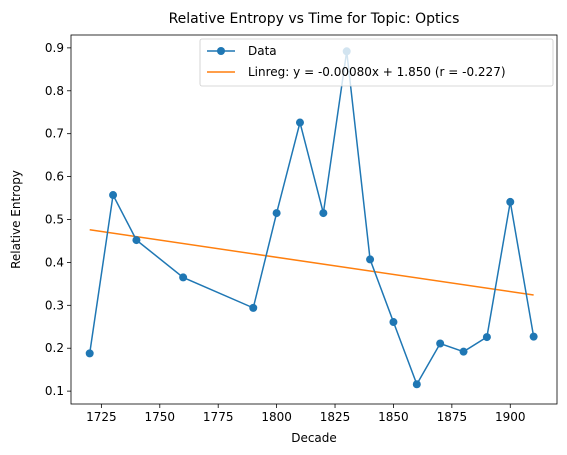  What do you see at coordinates (510, 417) in the screenshot?
I see `x-tick-label: 1900` at bounding box center [510, 417].